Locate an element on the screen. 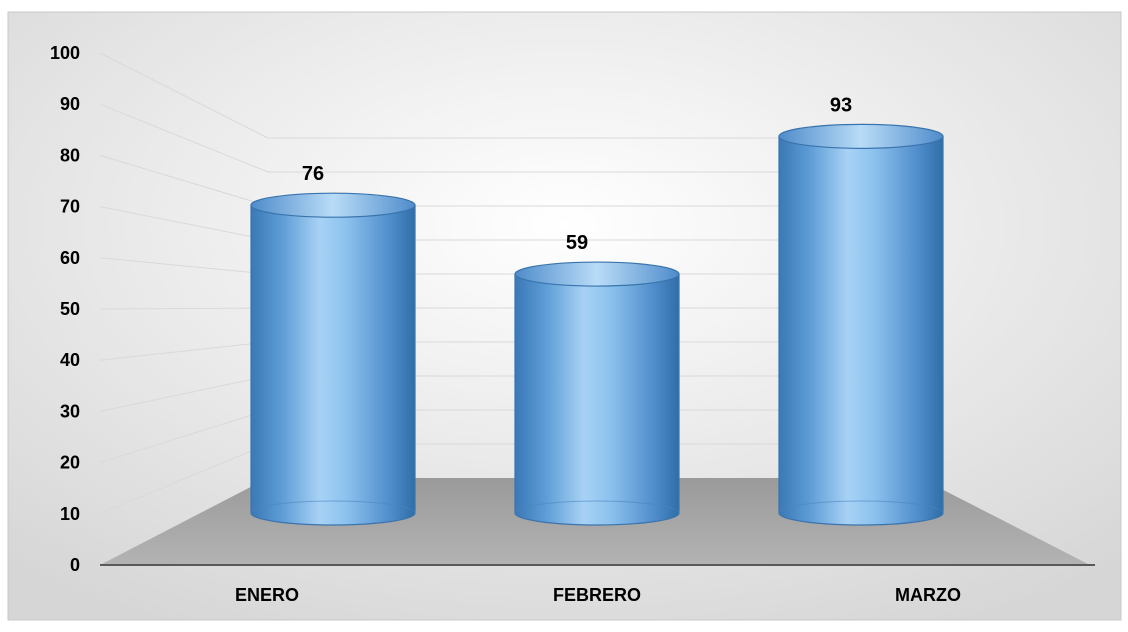  bar-marzo is located at coordinates (861, 324).